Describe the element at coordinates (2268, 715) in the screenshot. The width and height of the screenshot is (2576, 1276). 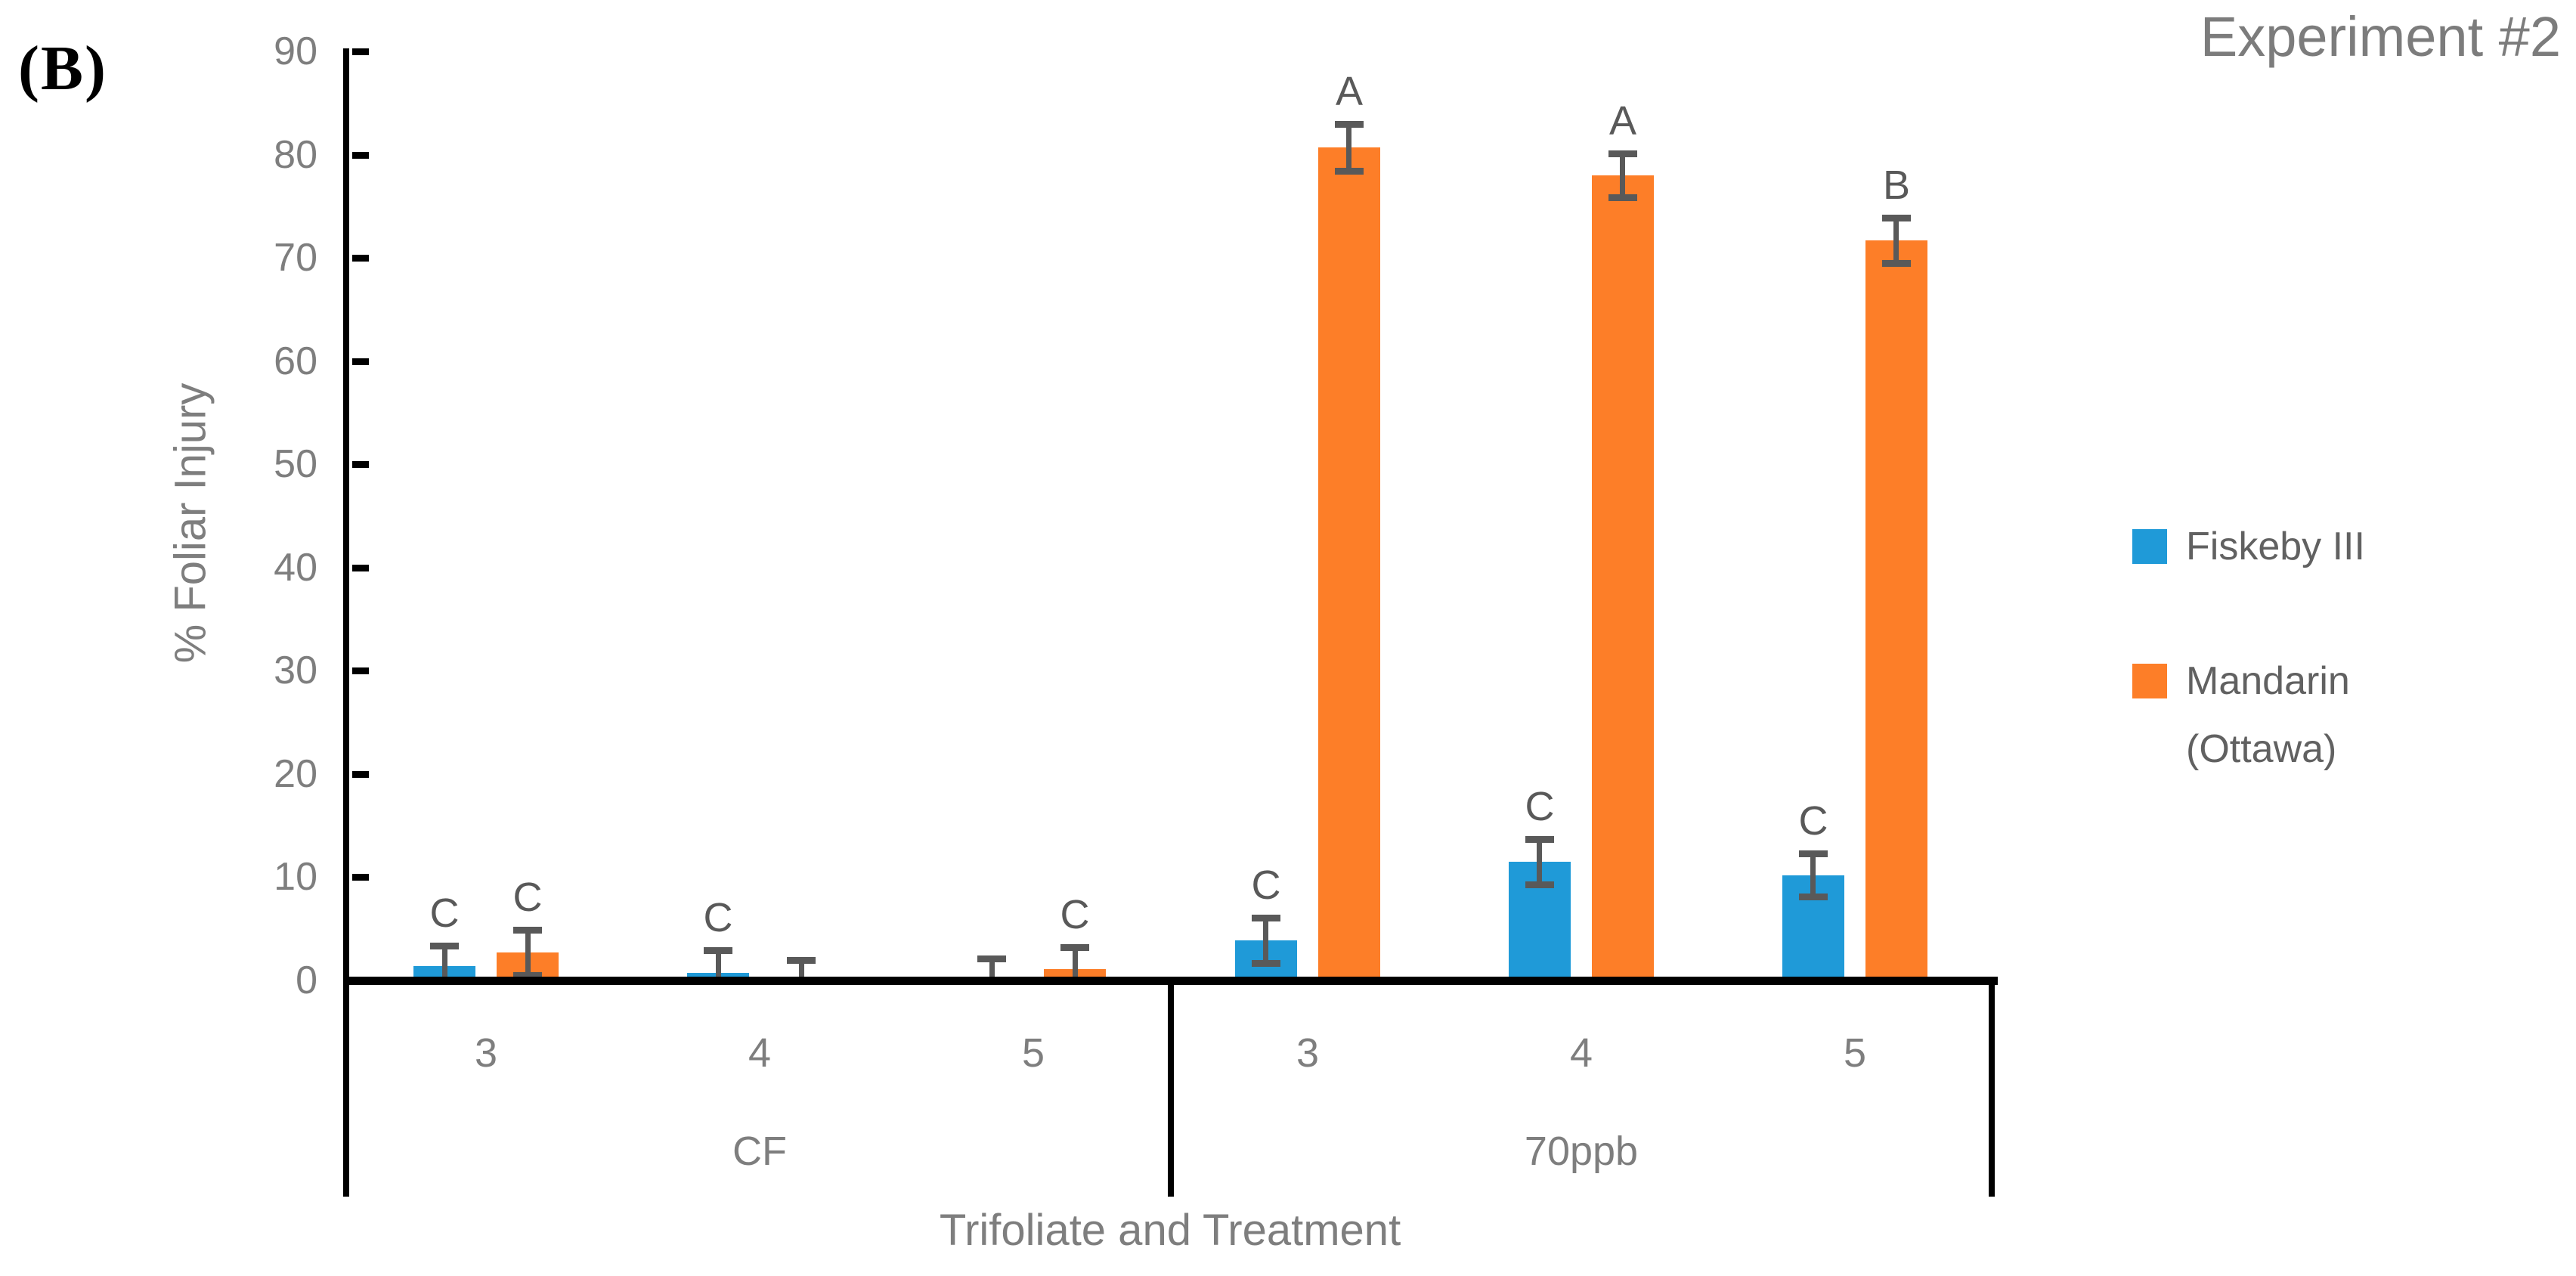
I see `legend-label-mandarin: Mandarin (Ottawa)` at that location.